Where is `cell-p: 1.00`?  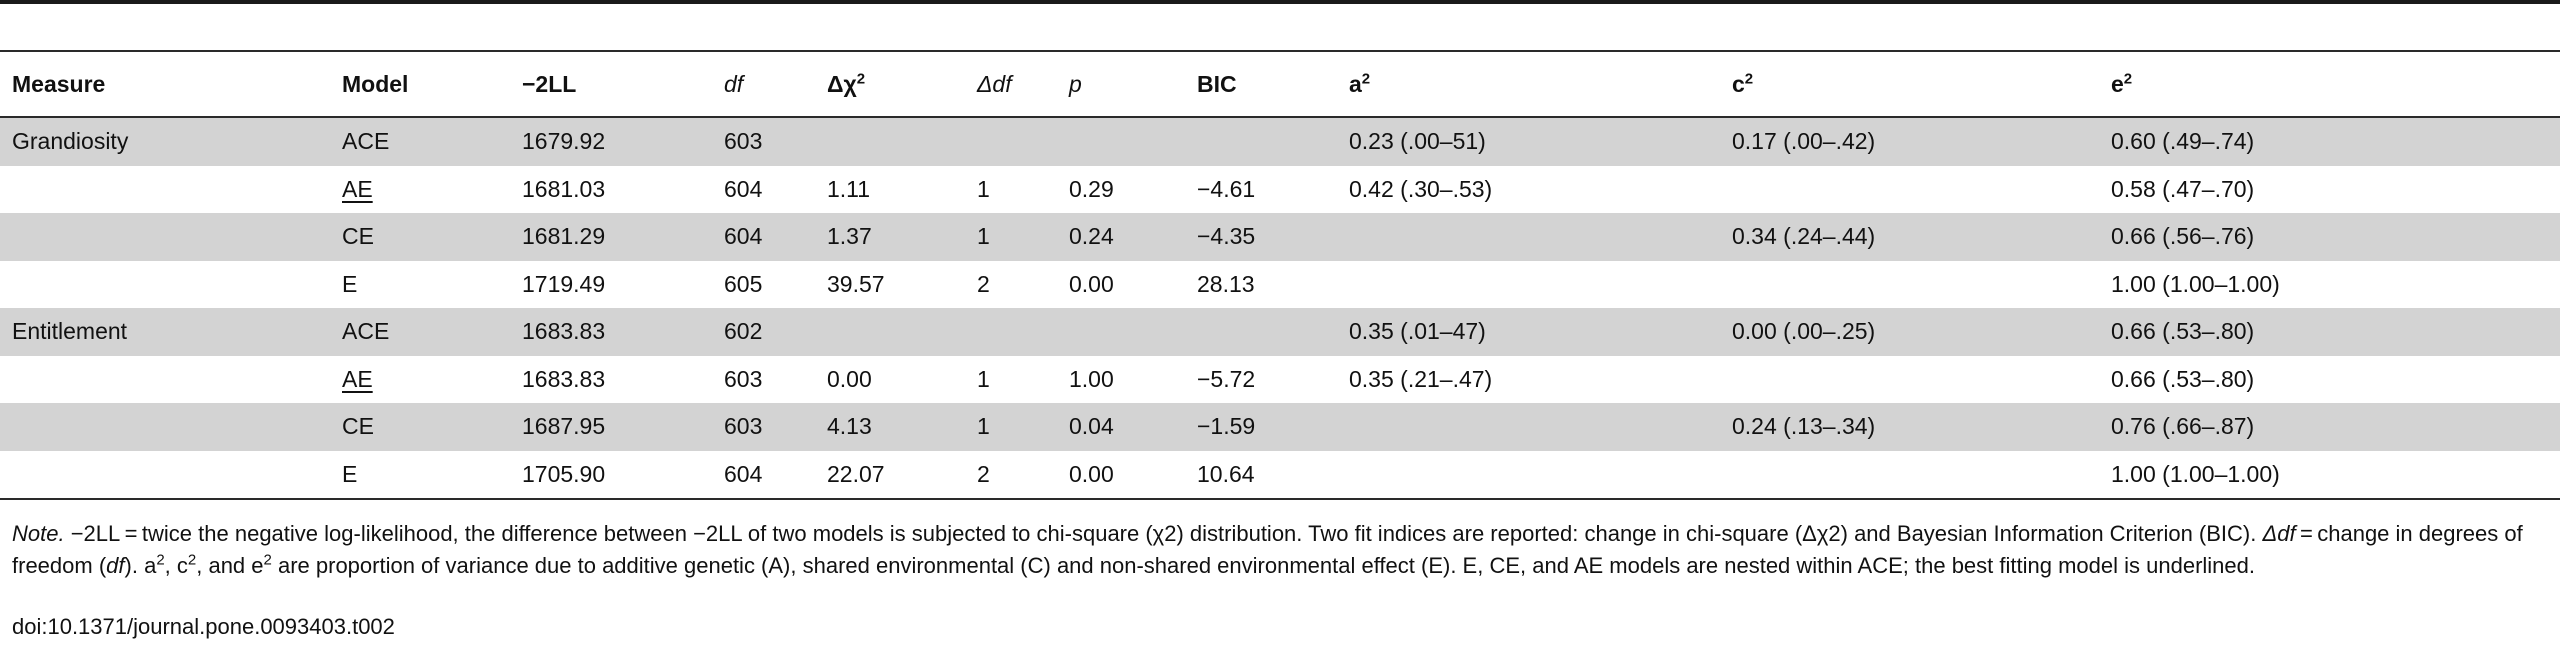
cell-p: 1.00 is located at coordinates (1091, 378).